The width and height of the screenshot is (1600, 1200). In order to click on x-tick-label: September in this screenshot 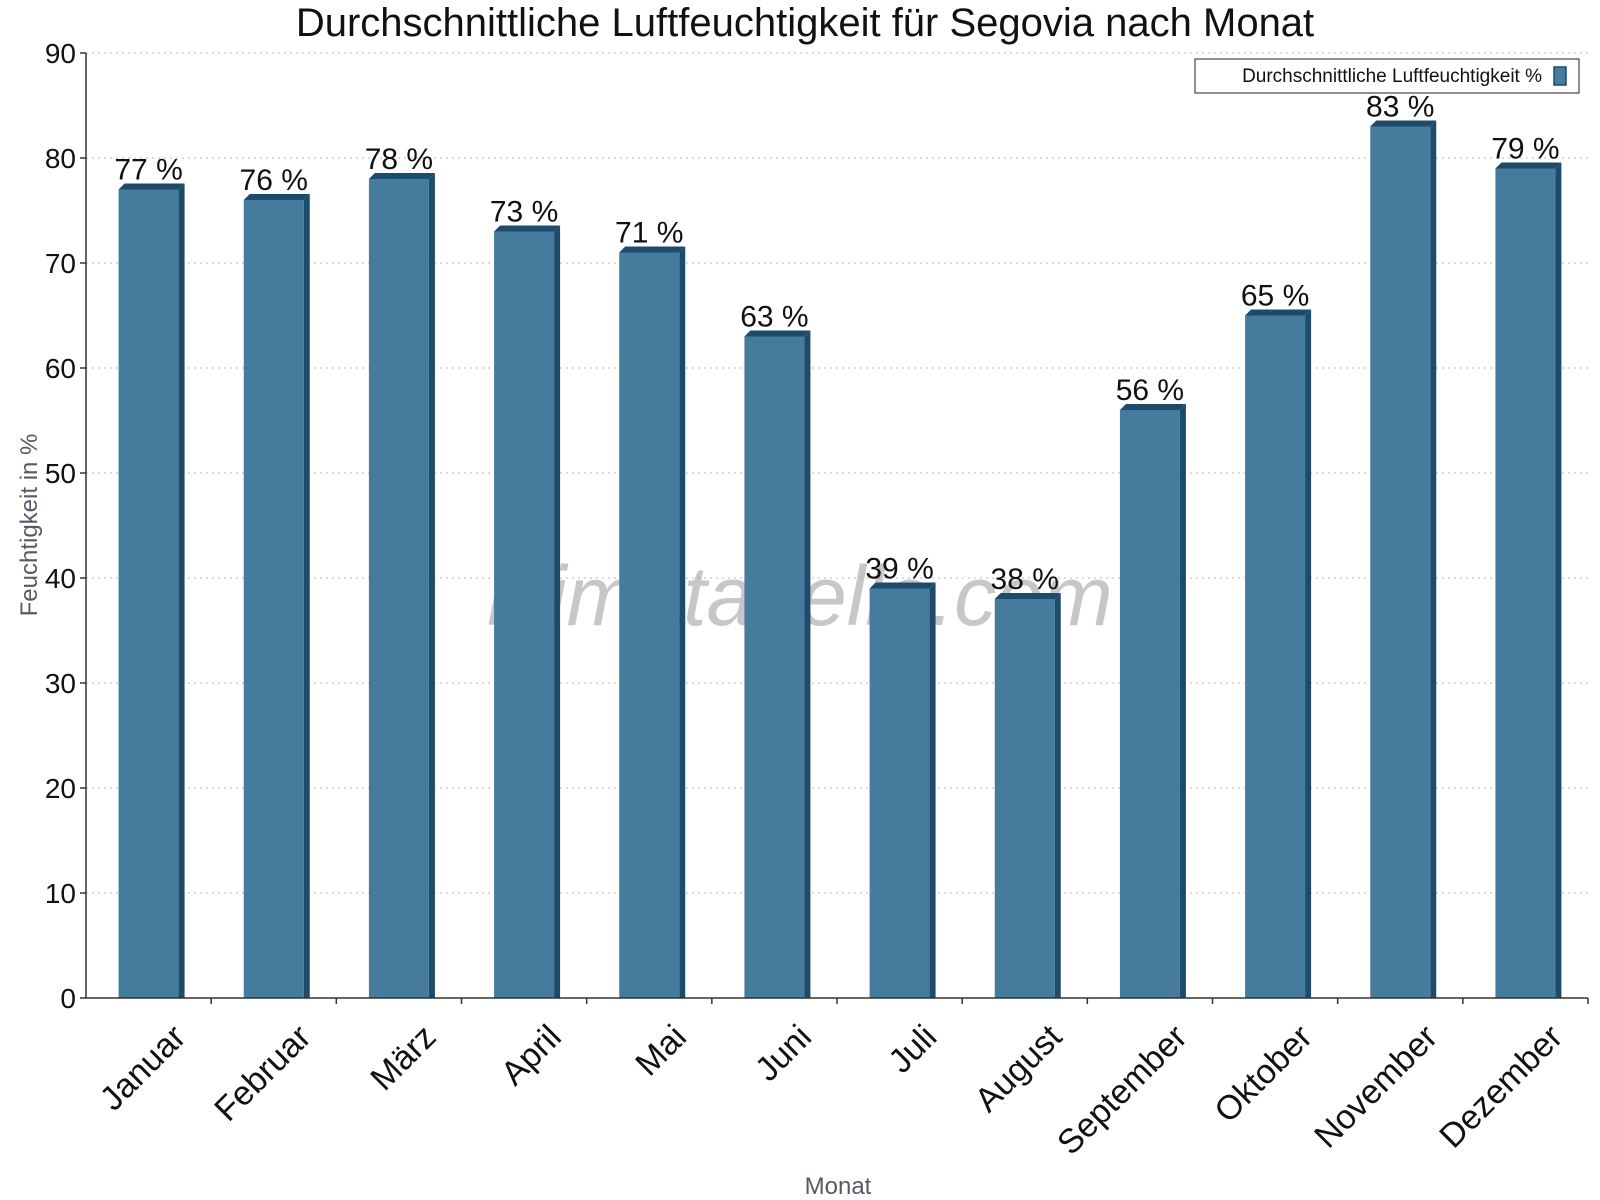, I will do `click(1122, 1090)`.